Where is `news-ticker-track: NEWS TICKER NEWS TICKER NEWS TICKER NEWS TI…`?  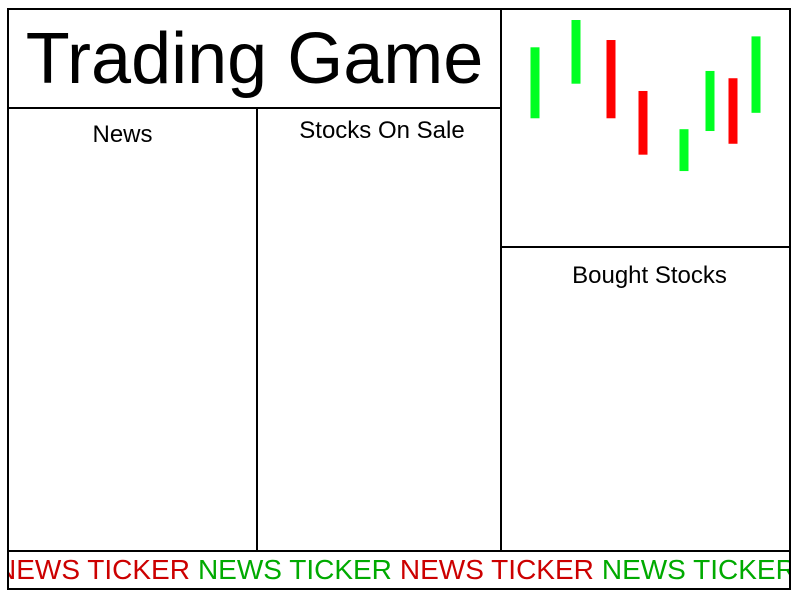
news-ticker-track: NEWS TICKER NEWS TICKER NEWS TICKER NEWS TI… is located at coordinates (399, 570).